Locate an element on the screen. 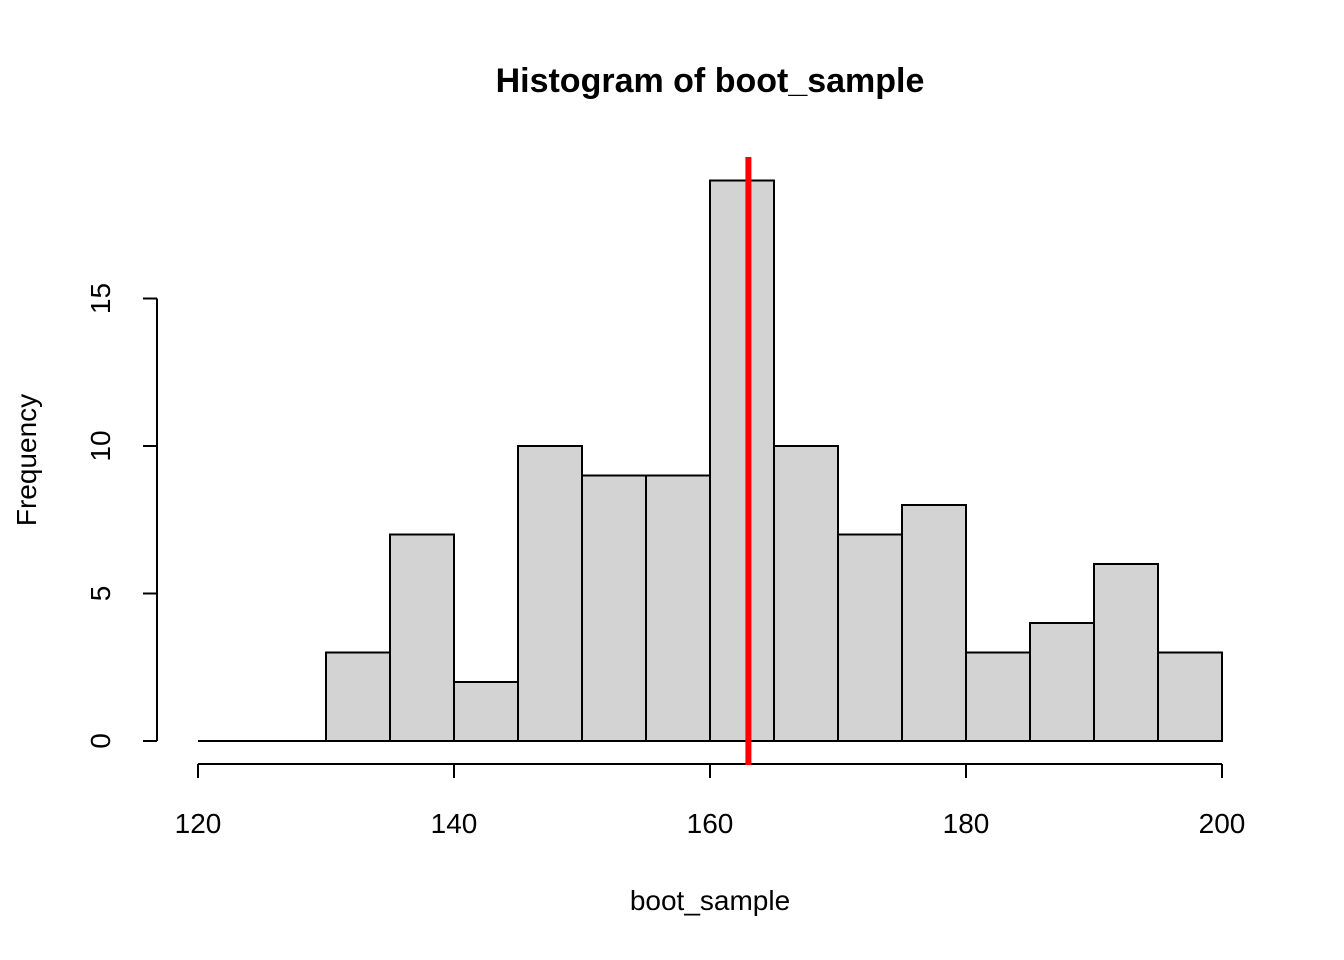 The height and width of the screenshot is (960, 1344). x-tick-label-2: 160 is located at coordinates (710, 823).